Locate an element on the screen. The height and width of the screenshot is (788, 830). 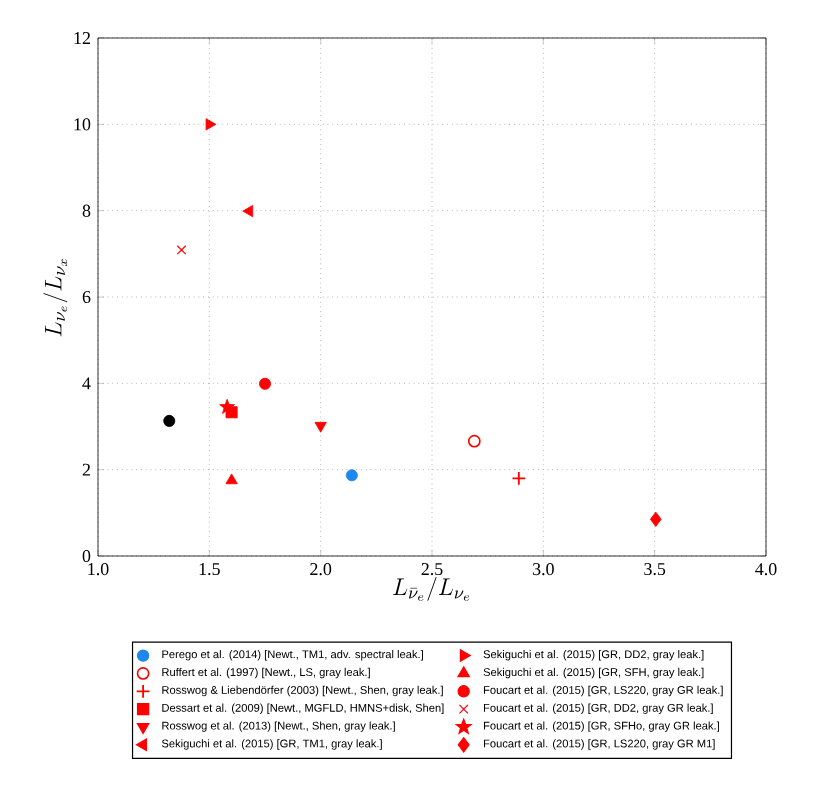
y-tick-label: 2 is located at coordinates (86, 469).